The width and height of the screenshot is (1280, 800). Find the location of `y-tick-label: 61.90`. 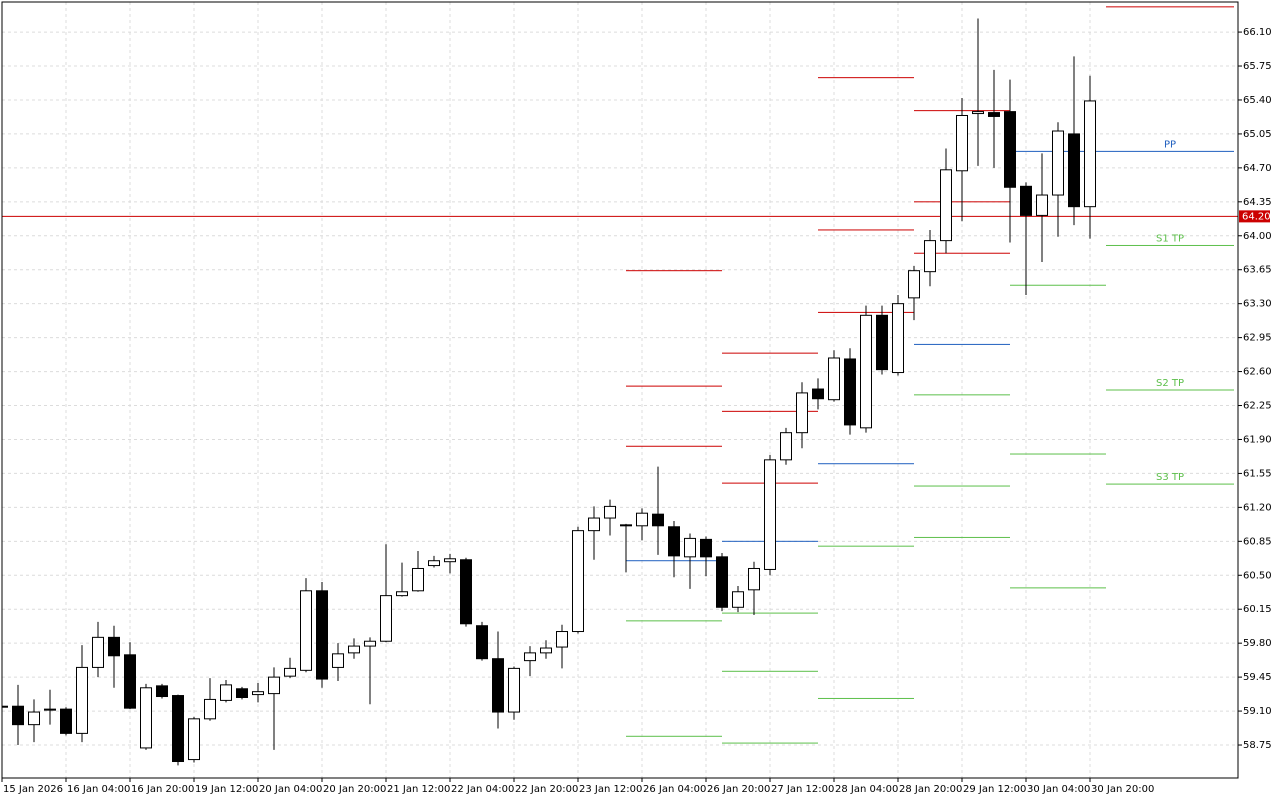

y-tick-label: 61.90 is located at coordinates (1257, 439).